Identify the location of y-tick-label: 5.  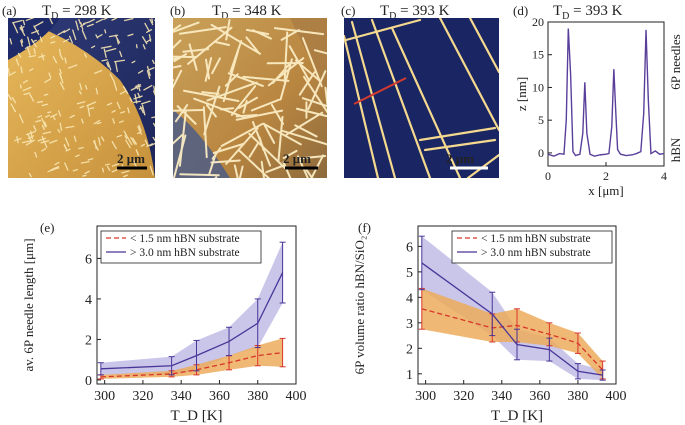
(409, 273).